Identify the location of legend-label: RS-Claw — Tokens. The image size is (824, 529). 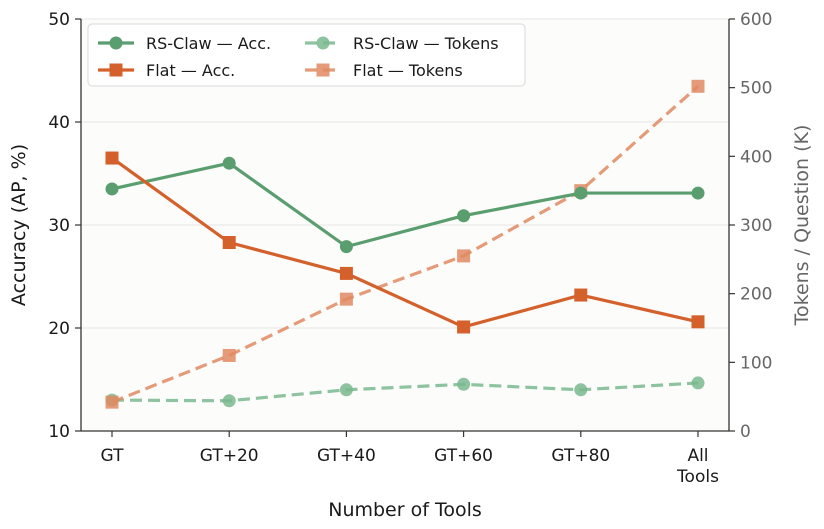
(426, 43).